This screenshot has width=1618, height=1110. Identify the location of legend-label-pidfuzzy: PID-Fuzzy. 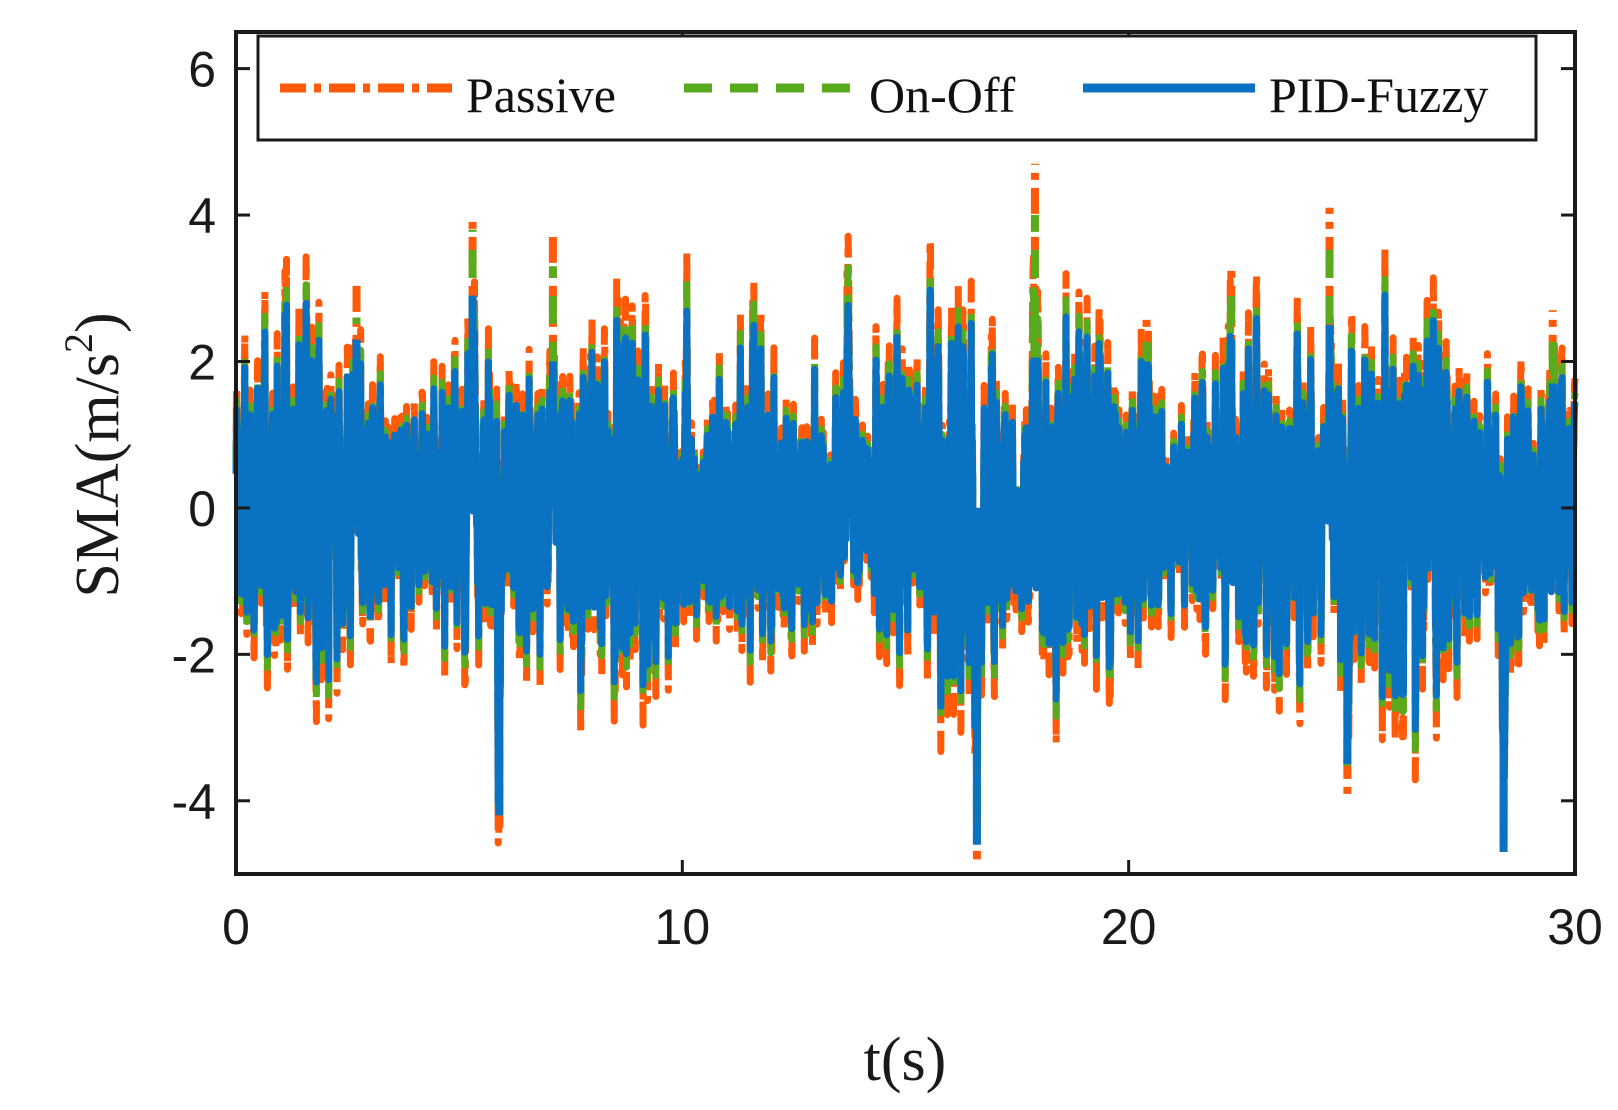
(1378, 95).